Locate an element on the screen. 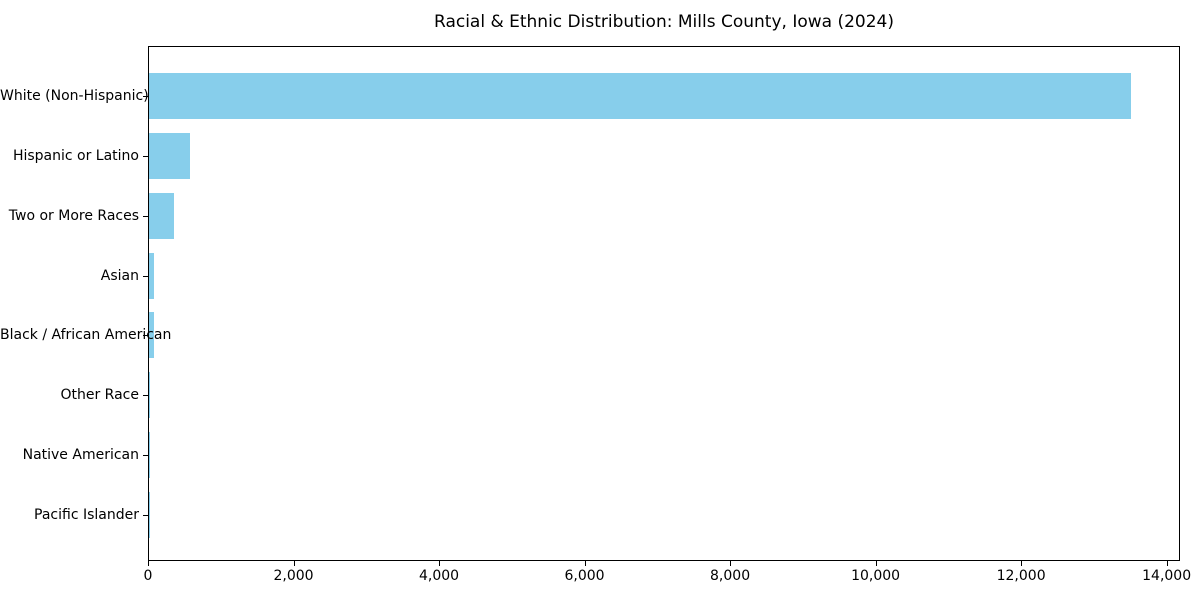  y-tick-label: Asian is located at coordinates (119, 275).